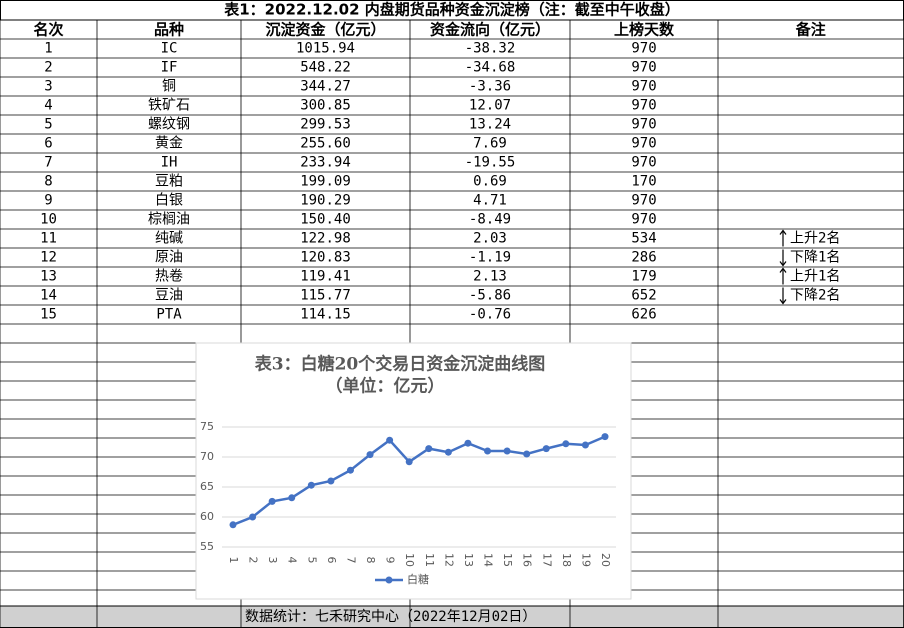 The image size is (904, 628). Describe the element at coordinates (48, 125) in the screenshot. I see `cell: 5` at that location.